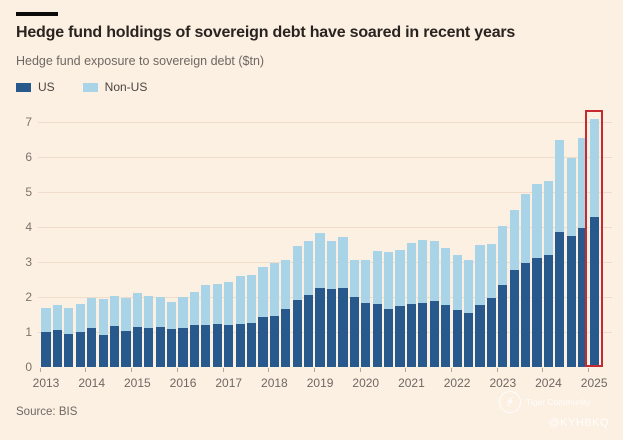 The height and width of the screenshot is (440, 623). Describe the element at coordinates (548, 383) in the screenshot. I see `x-axis-label: 2024` at that location.